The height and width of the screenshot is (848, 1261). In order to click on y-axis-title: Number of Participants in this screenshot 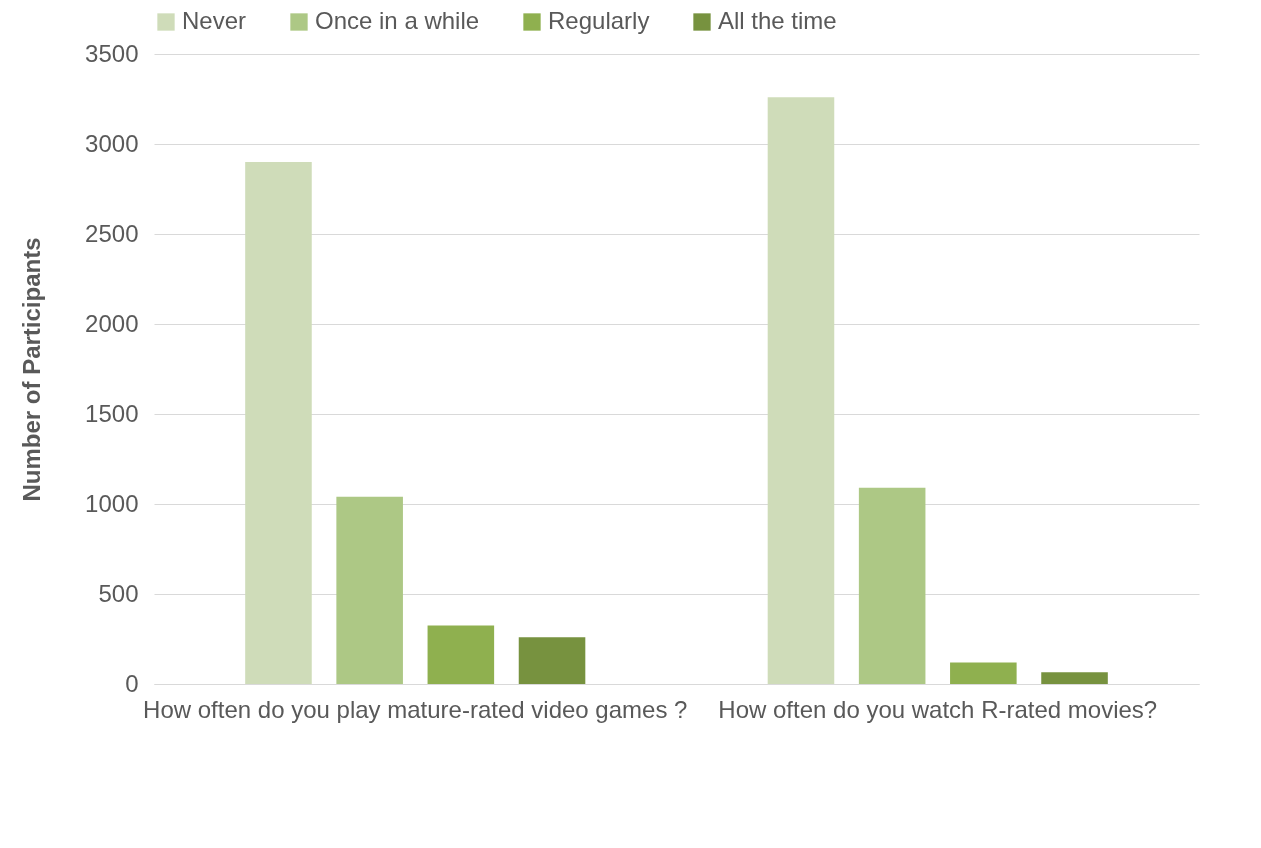, I will do `click(32, 369)`.